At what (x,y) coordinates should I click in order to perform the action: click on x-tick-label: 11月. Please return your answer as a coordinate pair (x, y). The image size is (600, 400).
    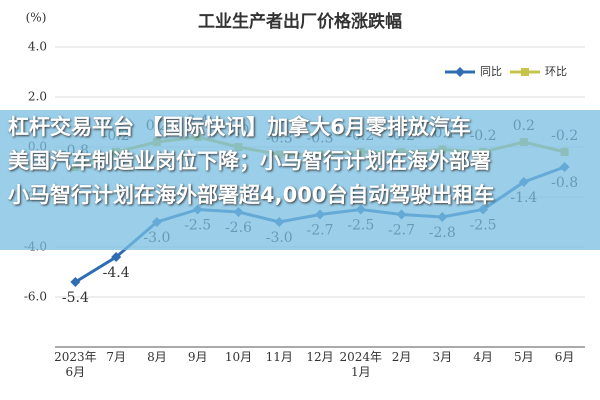
    Looking at the image, I should click on (279, 357).